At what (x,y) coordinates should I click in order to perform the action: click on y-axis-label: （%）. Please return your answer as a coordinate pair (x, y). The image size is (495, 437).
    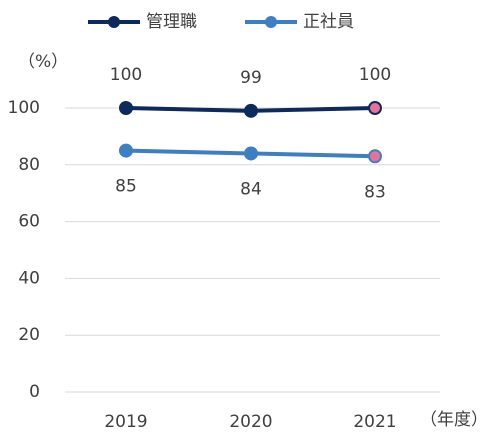
    Looking at the image, I should click on (43, 62).